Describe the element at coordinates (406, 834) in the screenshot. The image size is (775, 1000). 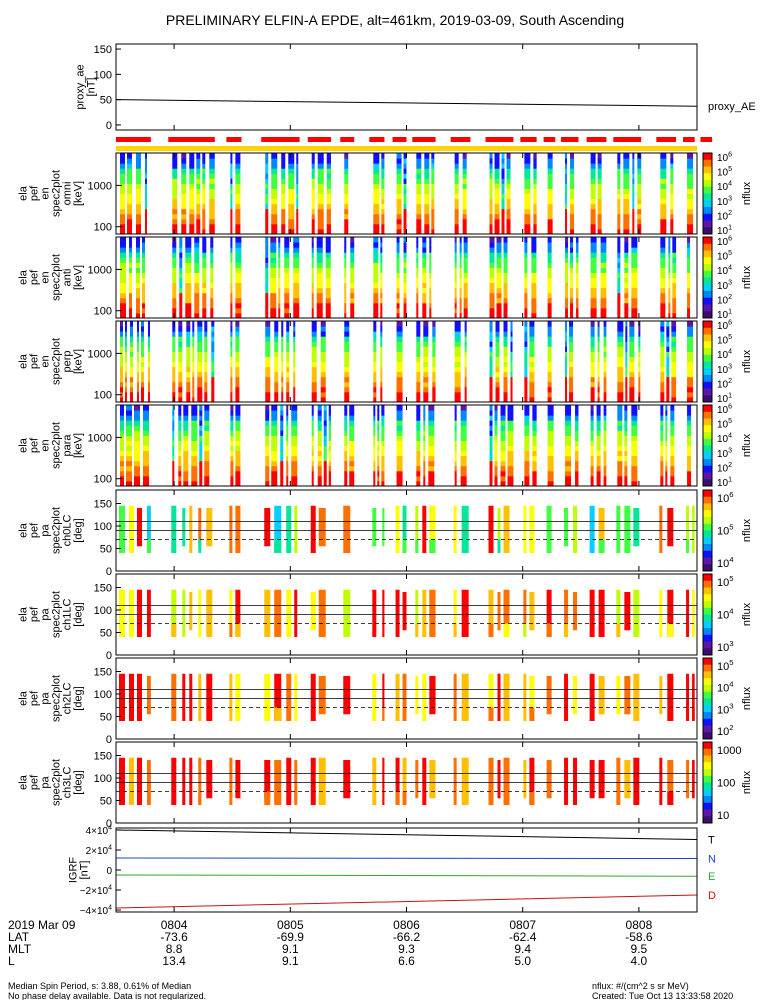
I see `igrf-line-T` at that location.